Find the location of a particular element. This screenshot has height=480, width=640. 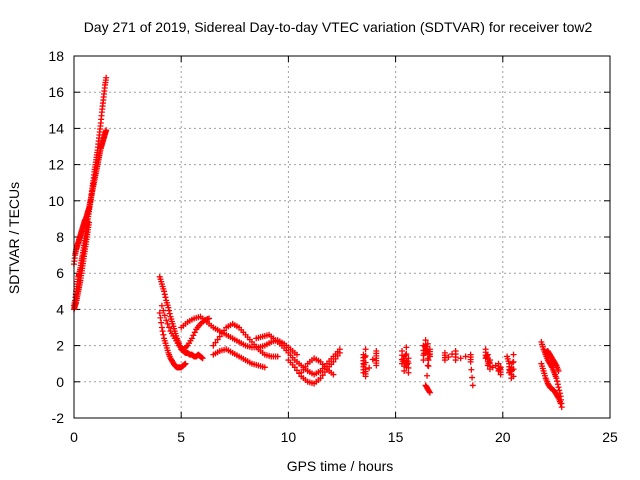

y-tick-label: -2 is located at coordinates (58, 418).